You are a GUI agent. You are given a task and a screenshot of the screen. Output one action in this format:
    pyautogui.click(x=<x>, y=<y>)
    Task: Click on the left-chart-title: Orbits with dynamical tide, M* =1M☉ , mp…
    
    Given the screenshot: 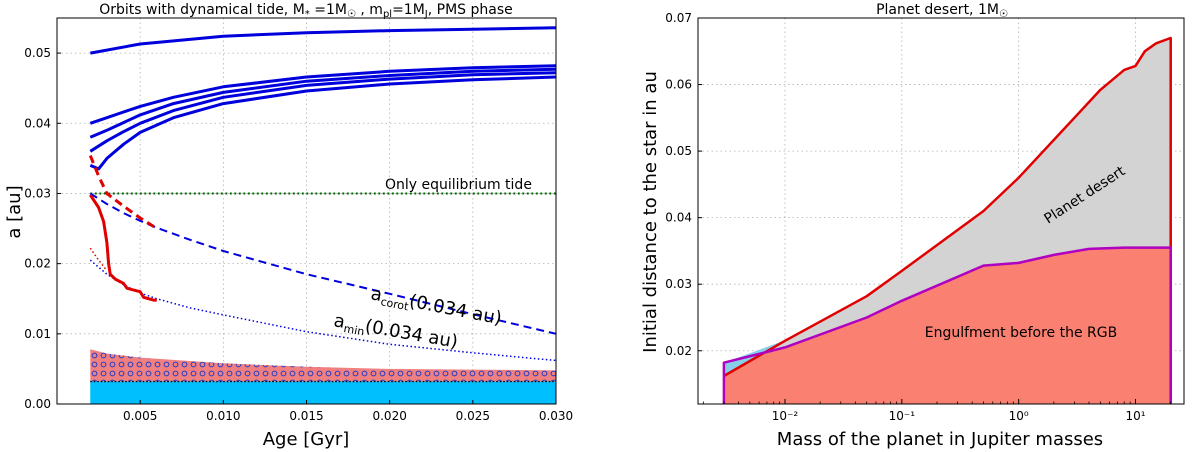 What is the action you would take?
    pyautogui.click(x=306, y=11)
    